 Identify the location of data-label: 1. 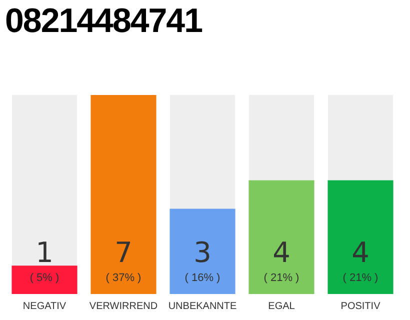
(45, 252).